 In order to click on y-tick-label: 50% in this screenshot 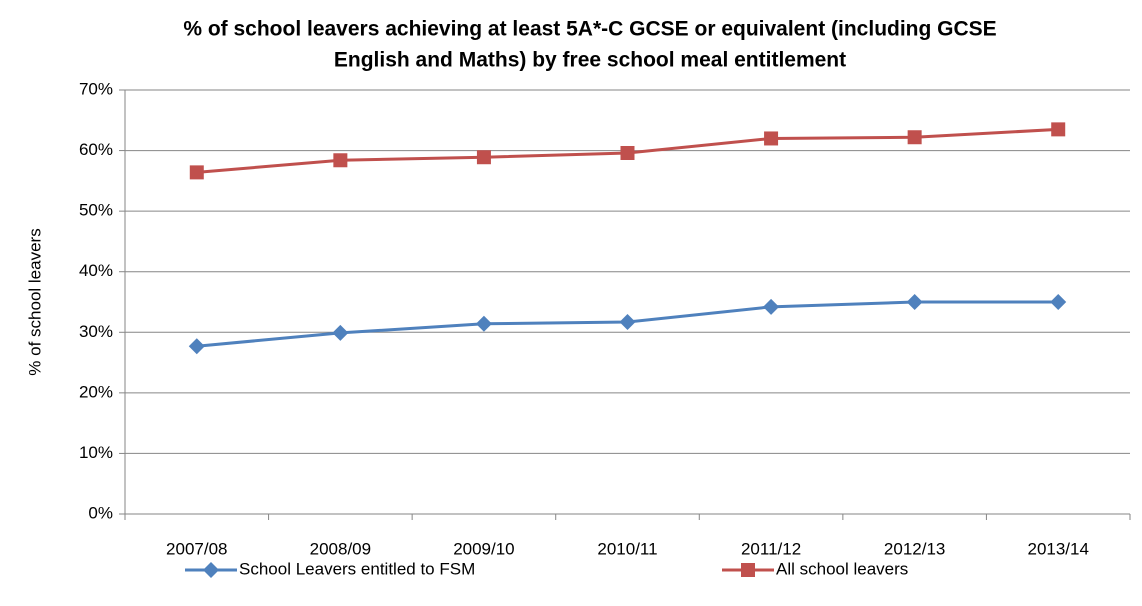, I will do `click(96, 210)`.